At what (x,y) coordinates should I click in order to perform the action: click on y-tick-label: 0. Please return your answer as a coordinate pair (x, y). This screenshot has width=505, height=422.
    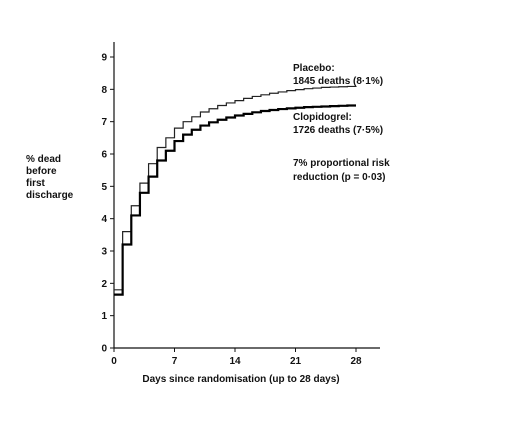
    Looking at the image, I should click on (104, 349).